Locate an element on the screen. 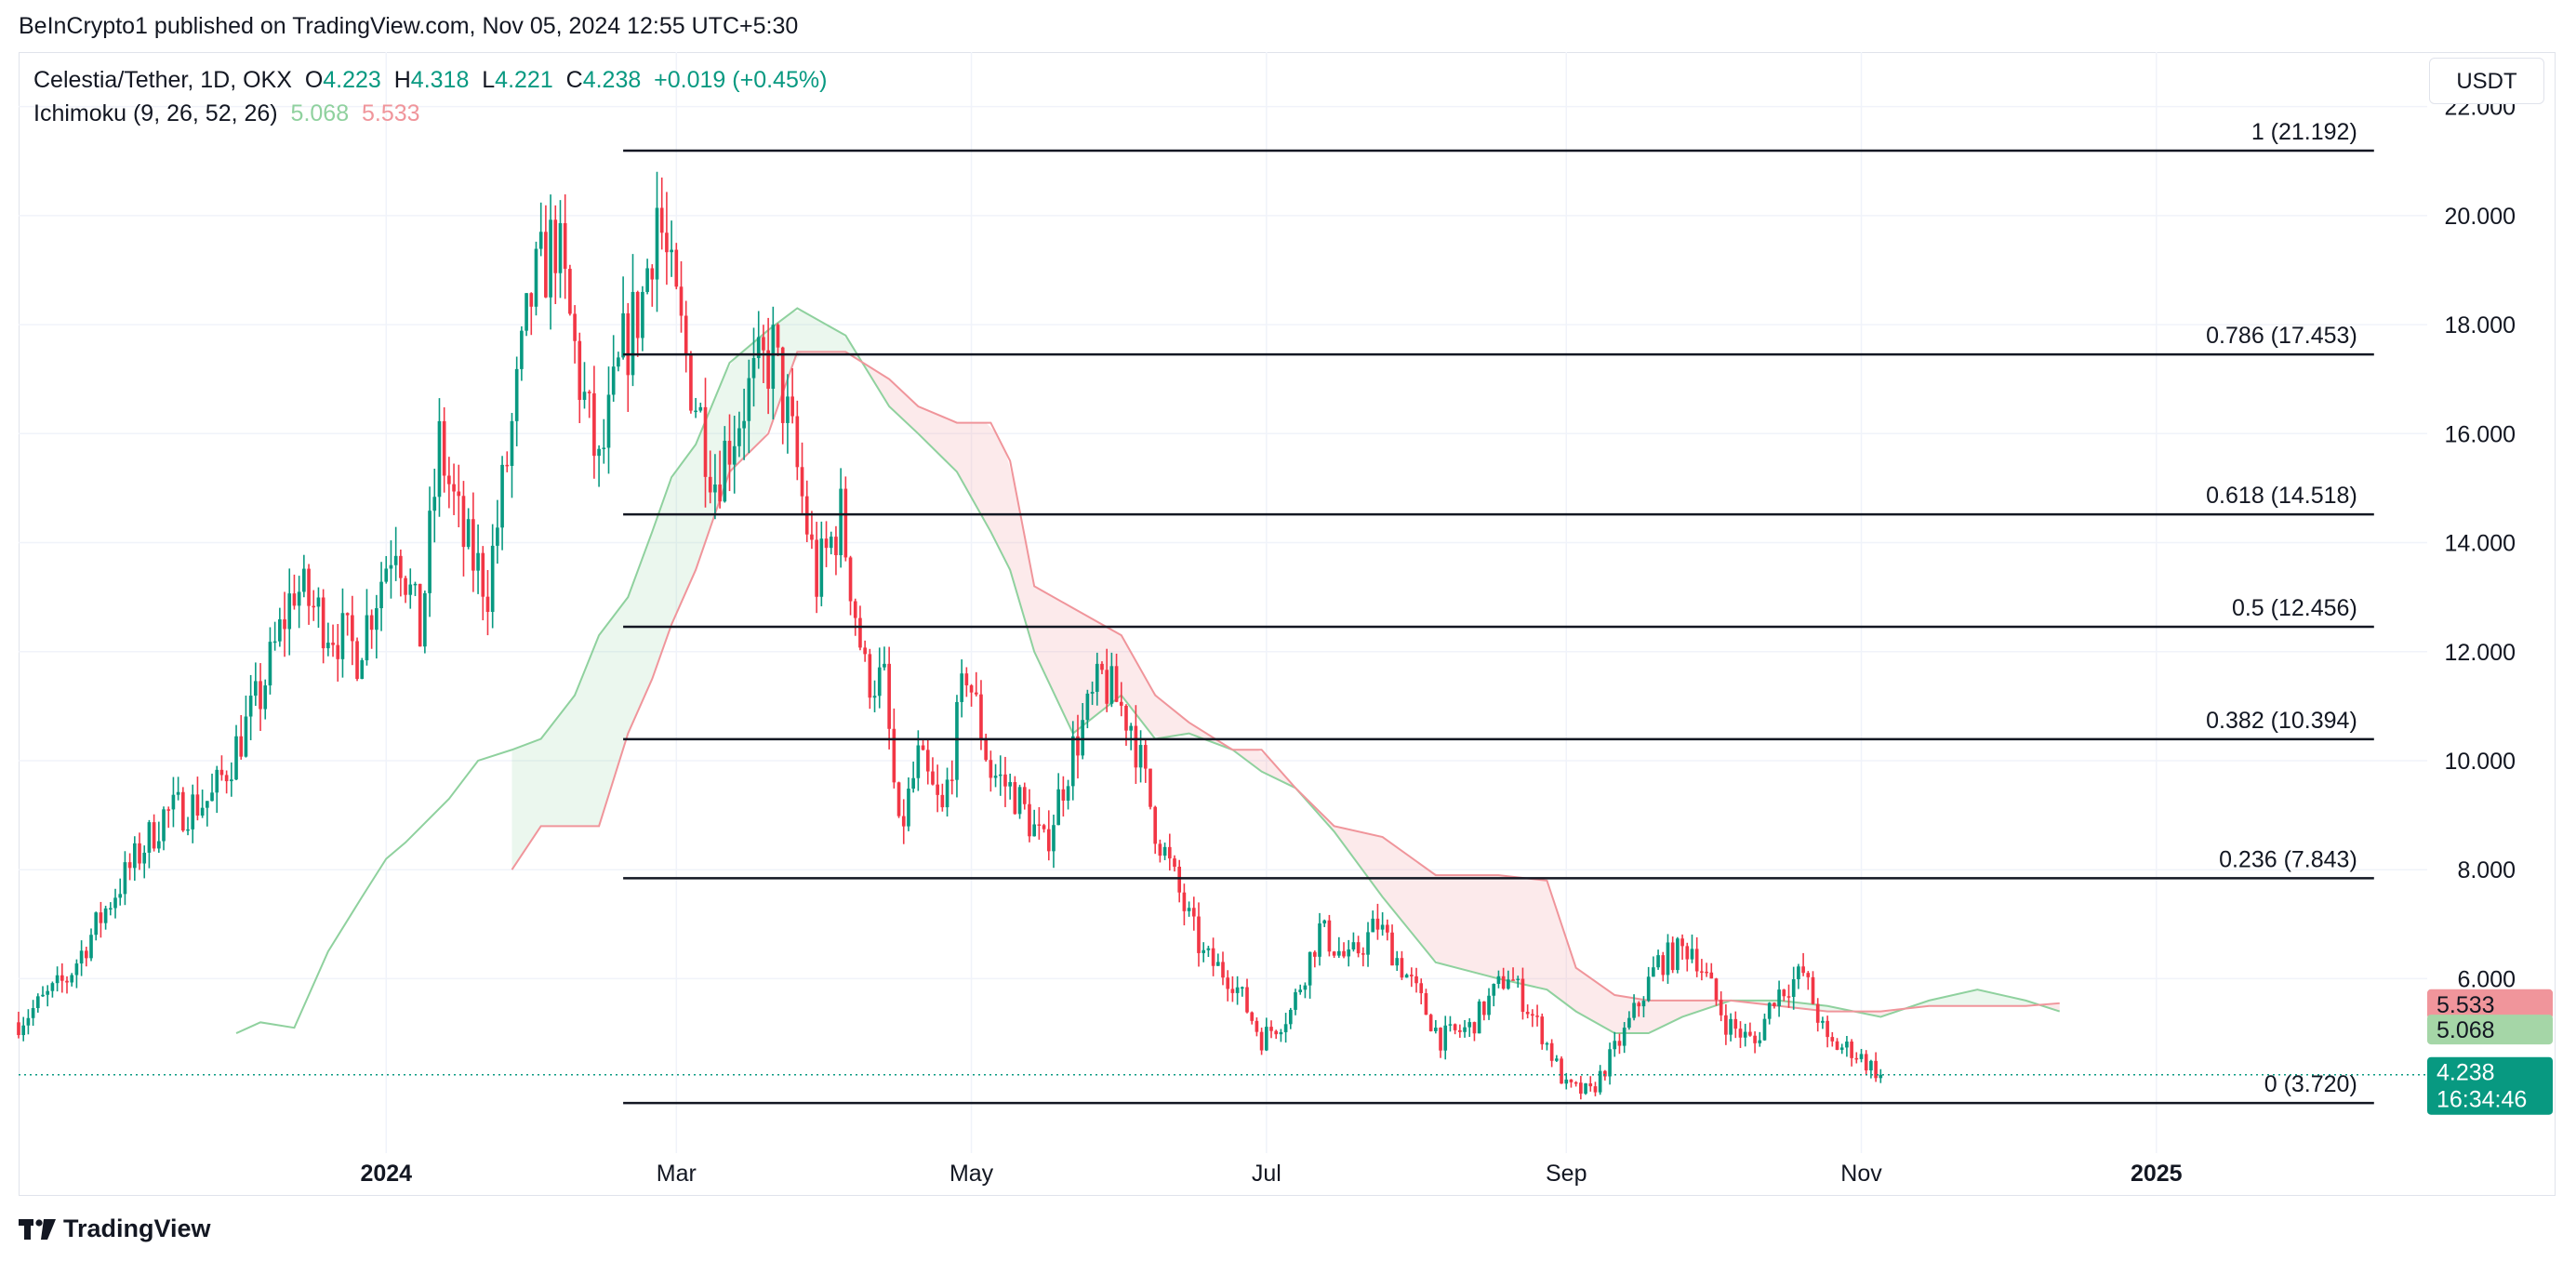 The height and width of the screenshot is (1261, 2576). x-axis-tick-label: Sep is located at coordinates (1566, 1174).